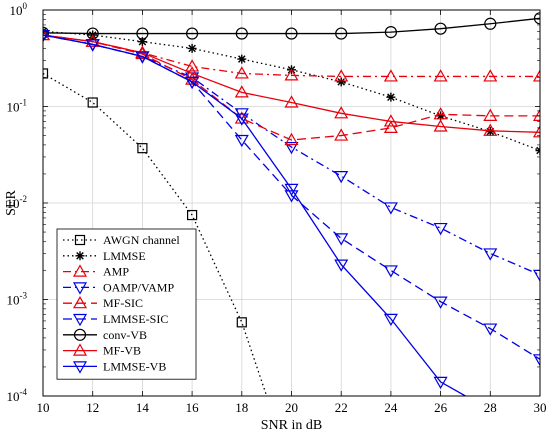 The width and height of the screenshot is (550, 439). What do you see at coordinates (123, 303) in the screenshot?
I see `legend-label: MF-SIC` at bounding box center [123, 303].